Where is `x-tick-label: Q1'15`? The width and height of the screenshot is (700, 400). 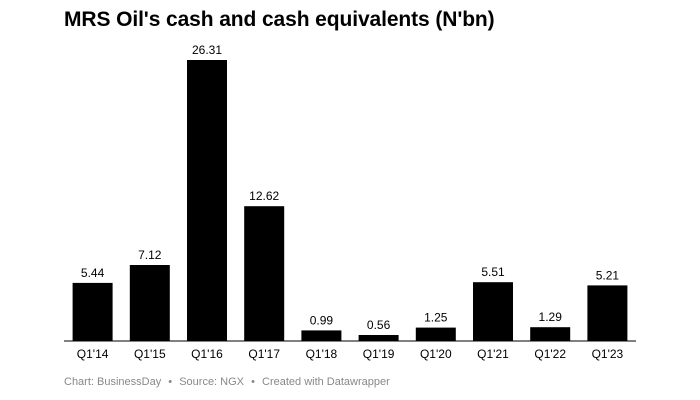 x-tick-label: Q1'15 is located at coordinates (150, 354).